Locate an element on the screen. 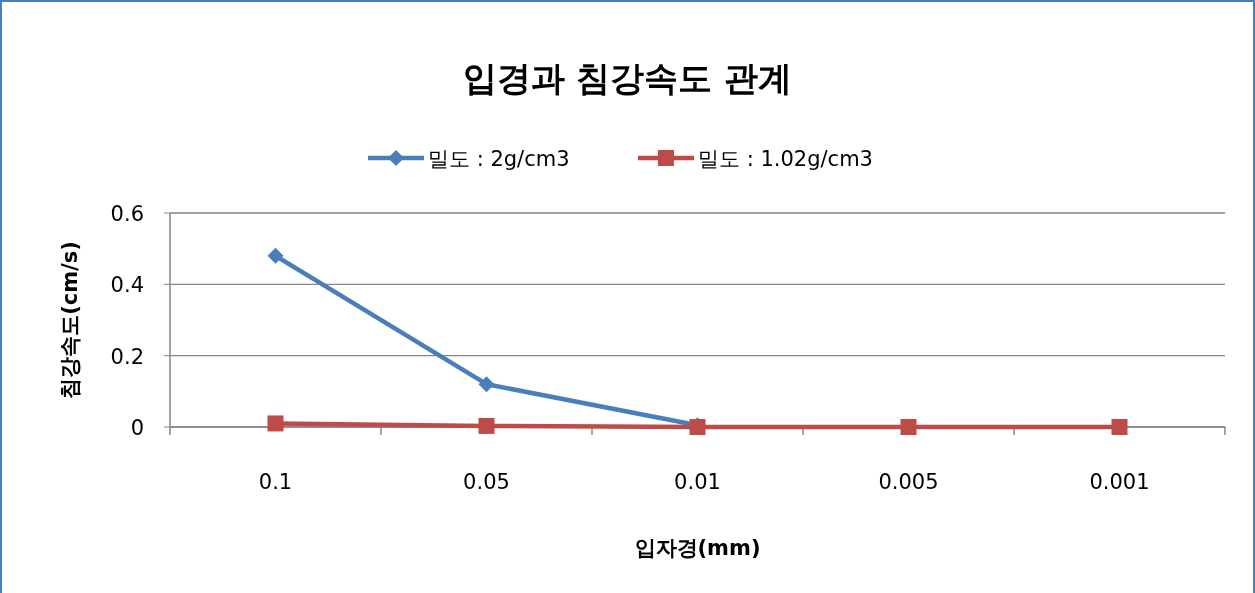 This screenshot has width=1255, height=593. legend-item: 밀도 : 2g/cm3 is located at coordinates (469, 159).